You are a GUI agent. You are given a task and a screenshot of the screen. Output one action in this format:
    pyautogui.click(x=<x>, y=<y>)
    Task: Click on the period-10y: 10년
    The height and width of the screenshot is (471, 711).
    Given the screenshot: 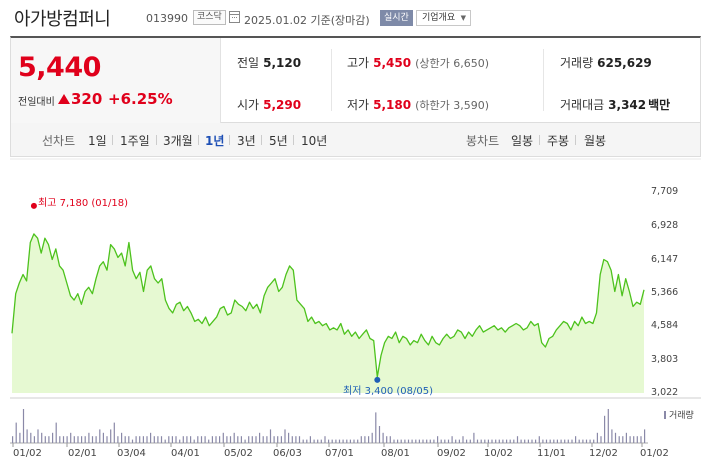 What is the action you would take?
    pyautogui.click(x=314, y=141)
    